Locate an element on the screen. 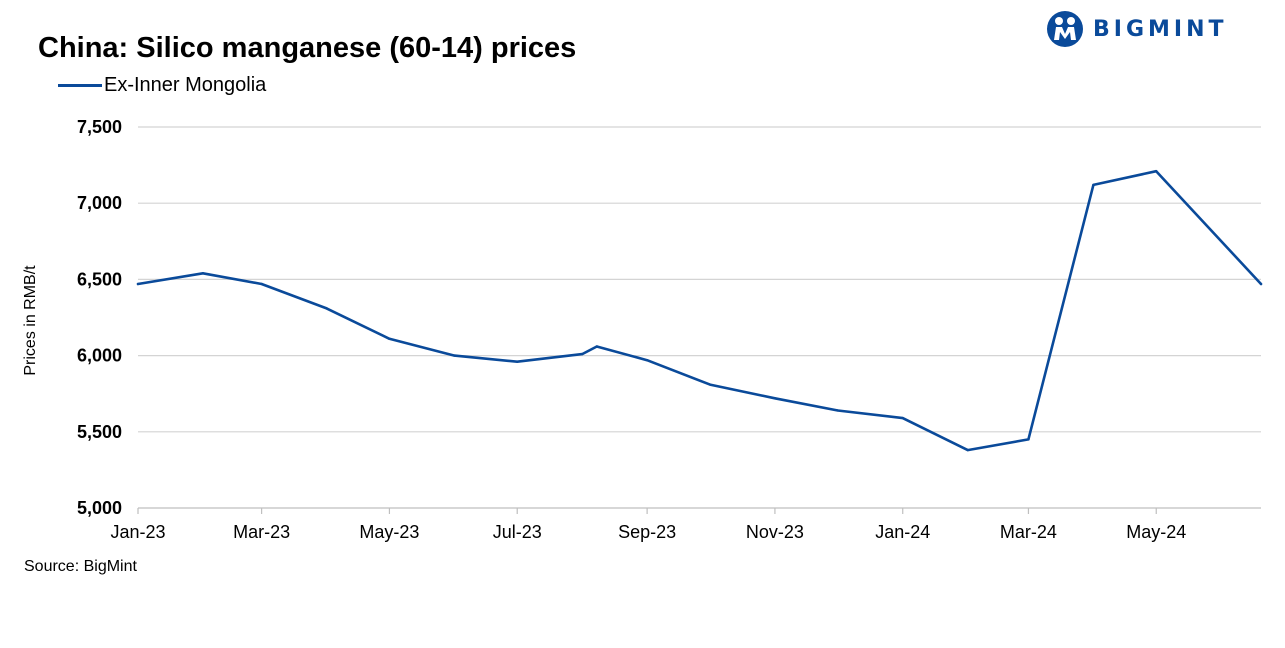 The image size is (1285, 648). chart-legend: Ex-Inner Mongolia is located at coordinates (162, 85).